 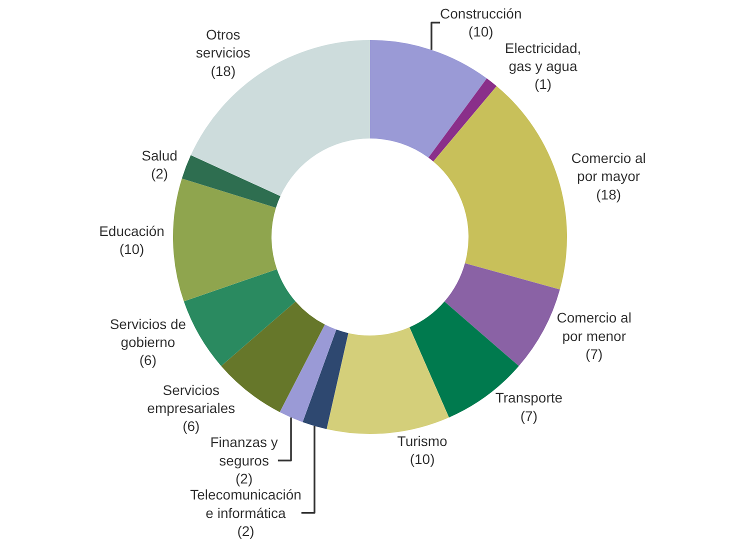 What do you see at coordinates (244, 451) in the screenshot?
I see `slice-label: Finanzas y seguros` at bounding box center [244, 451].